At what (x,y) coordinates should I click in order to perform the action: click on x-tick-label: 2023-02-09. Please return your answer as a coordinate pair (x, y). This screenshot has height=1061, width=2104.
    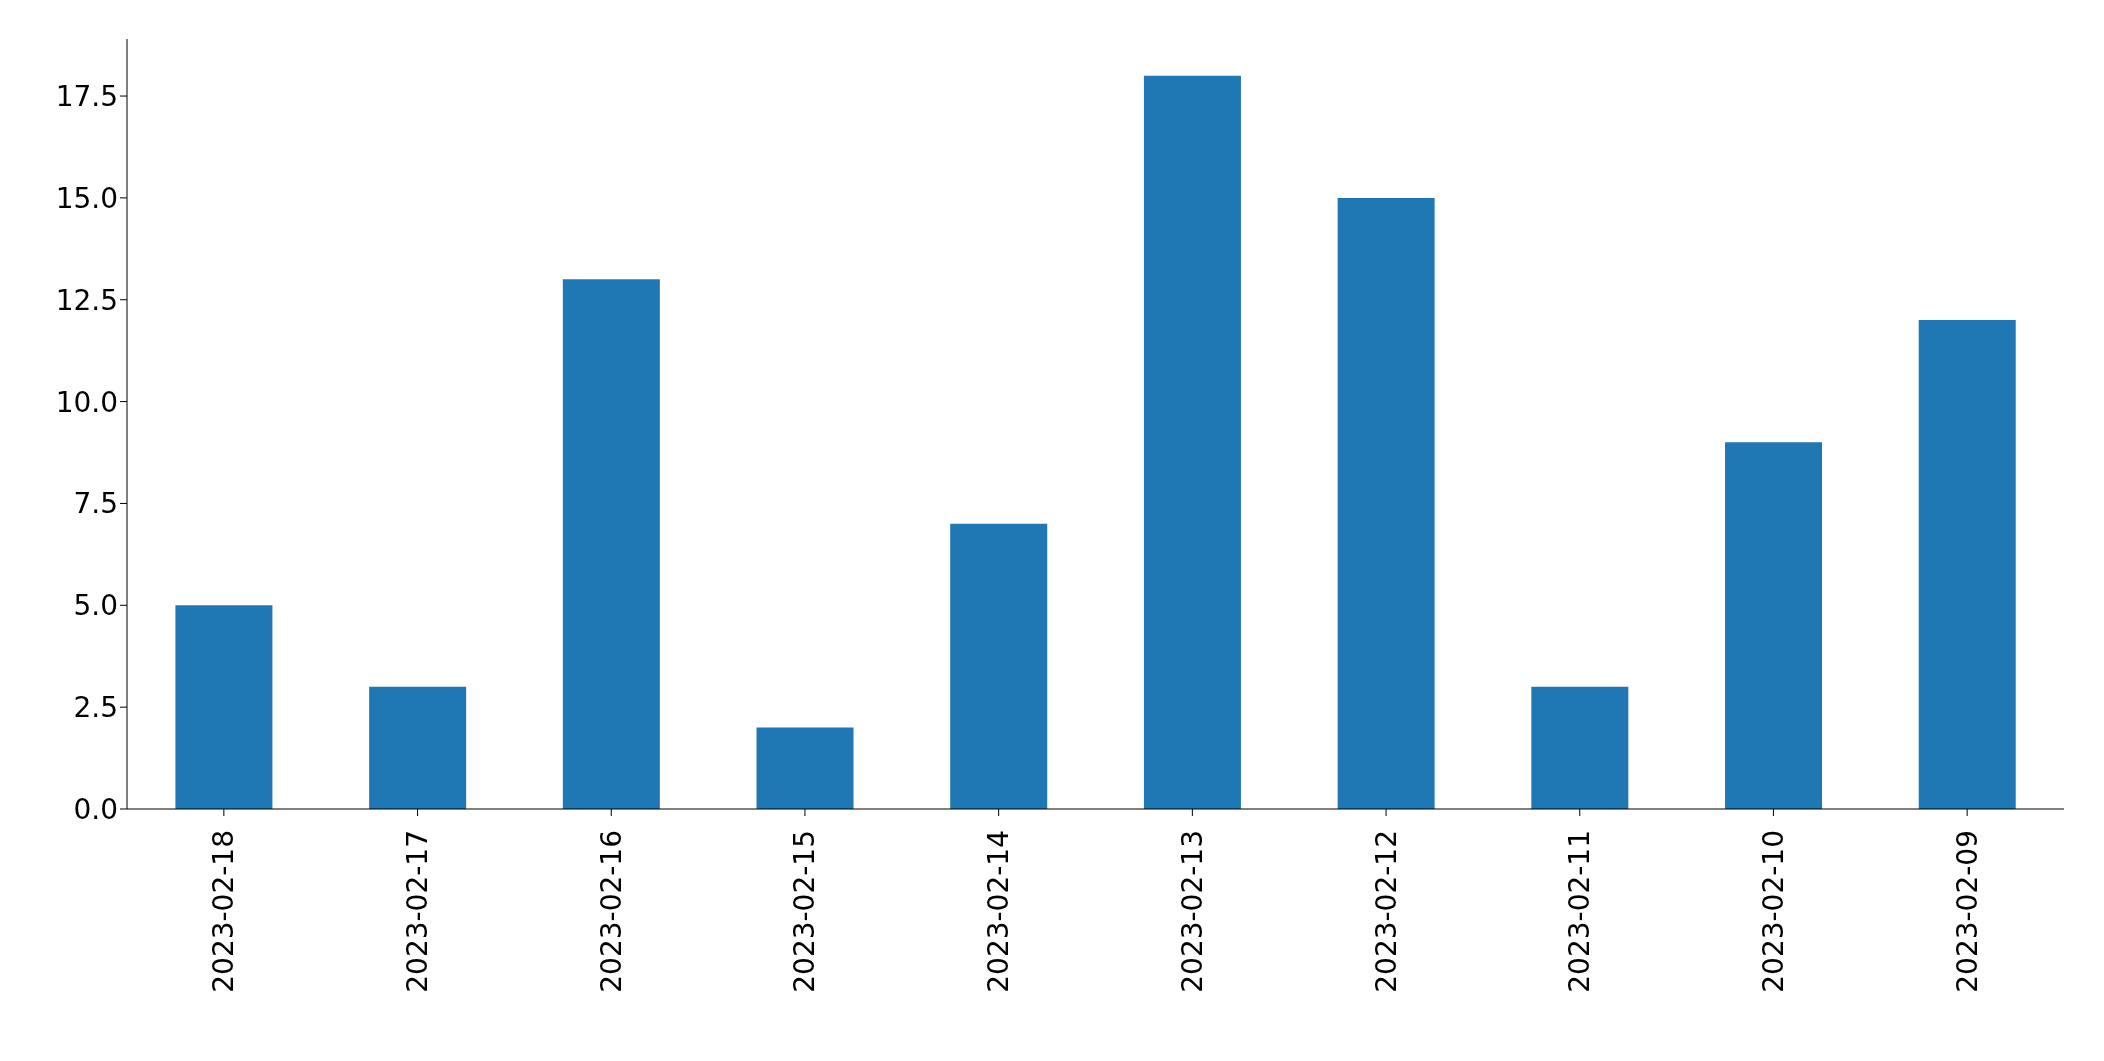
    Looking at the image, I should click on (1967, 911).